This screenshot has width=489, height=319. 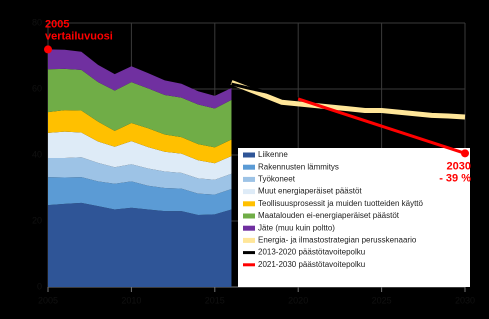 I want to click on y-tick-label: 20, so click(x=37, y=220).